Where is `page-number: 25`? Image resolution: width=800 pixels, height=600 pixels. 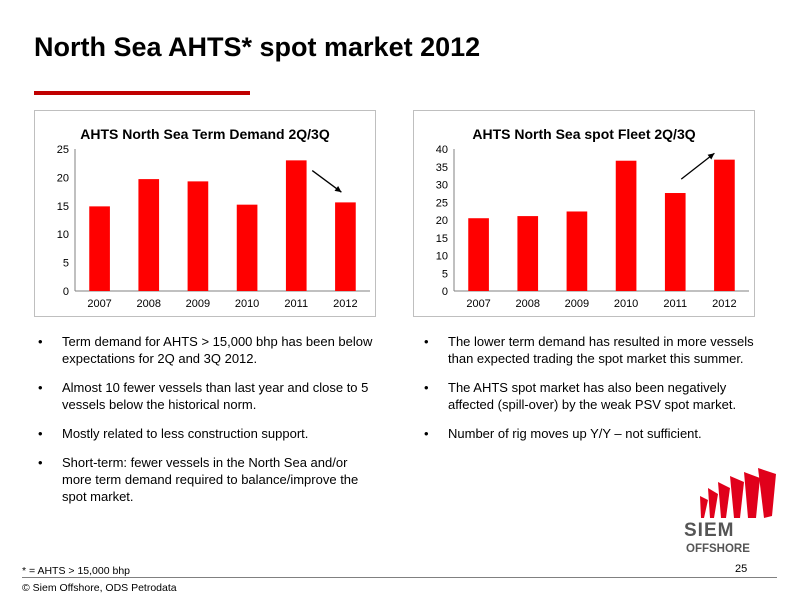
page-number: 25 is located at coordinates (741, 569).